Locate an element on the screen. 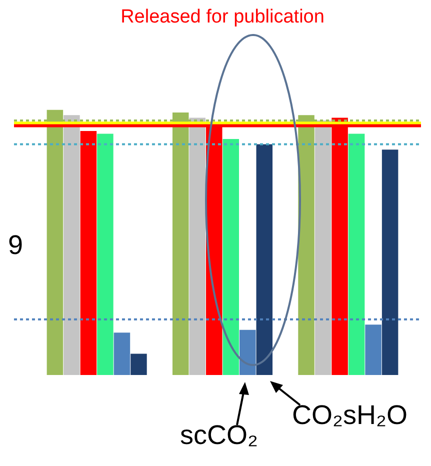  chart-title: Released for publication is located at coordinates (222, 17).